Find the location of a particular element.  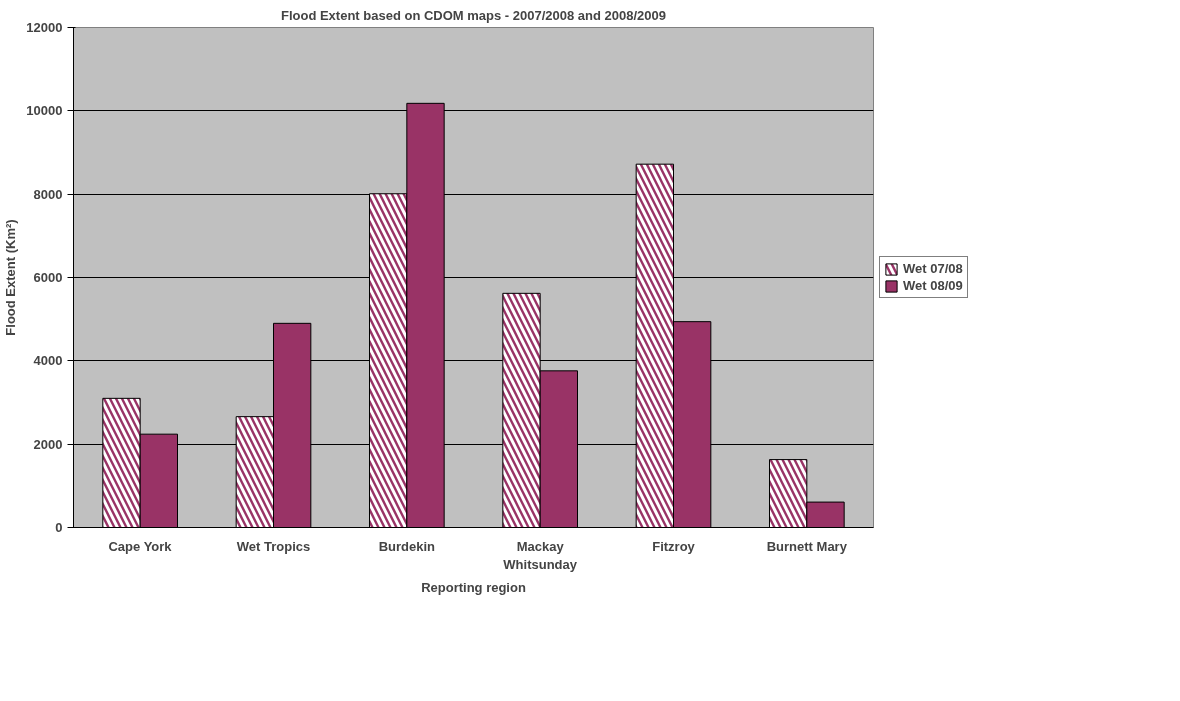

y-tick-label: 8000 is located at coordinates (48, 194).